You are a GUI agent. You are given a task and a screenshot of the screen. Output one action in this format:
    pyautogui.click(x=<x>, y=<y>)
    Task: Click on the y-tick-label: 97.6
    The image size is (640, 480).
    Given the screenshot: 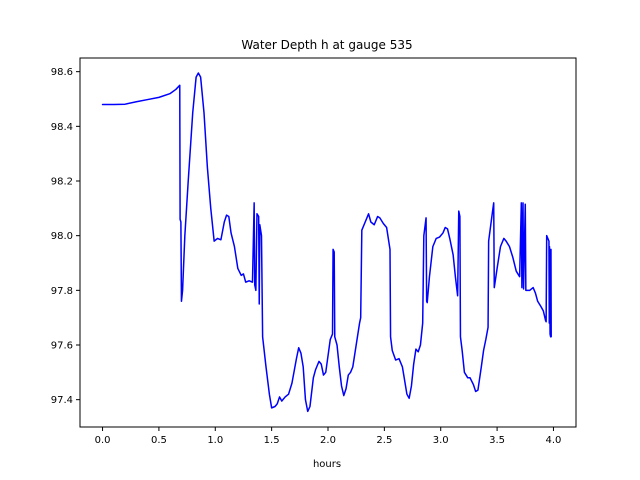 What is the action you would take?
    pyautogui.click(x=62, y=346)
    